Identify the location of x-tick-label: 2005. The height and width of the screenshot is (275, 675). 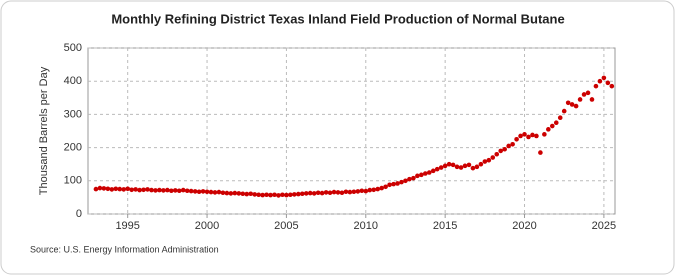
(286, 226).